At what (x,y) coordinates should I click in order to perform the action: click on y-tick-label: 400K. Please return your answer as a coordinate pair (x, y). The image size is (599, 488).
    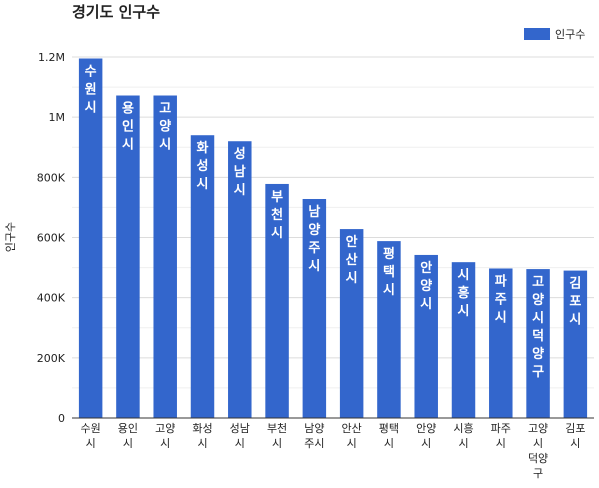
    Looking at the image, I should click on (51, 298).